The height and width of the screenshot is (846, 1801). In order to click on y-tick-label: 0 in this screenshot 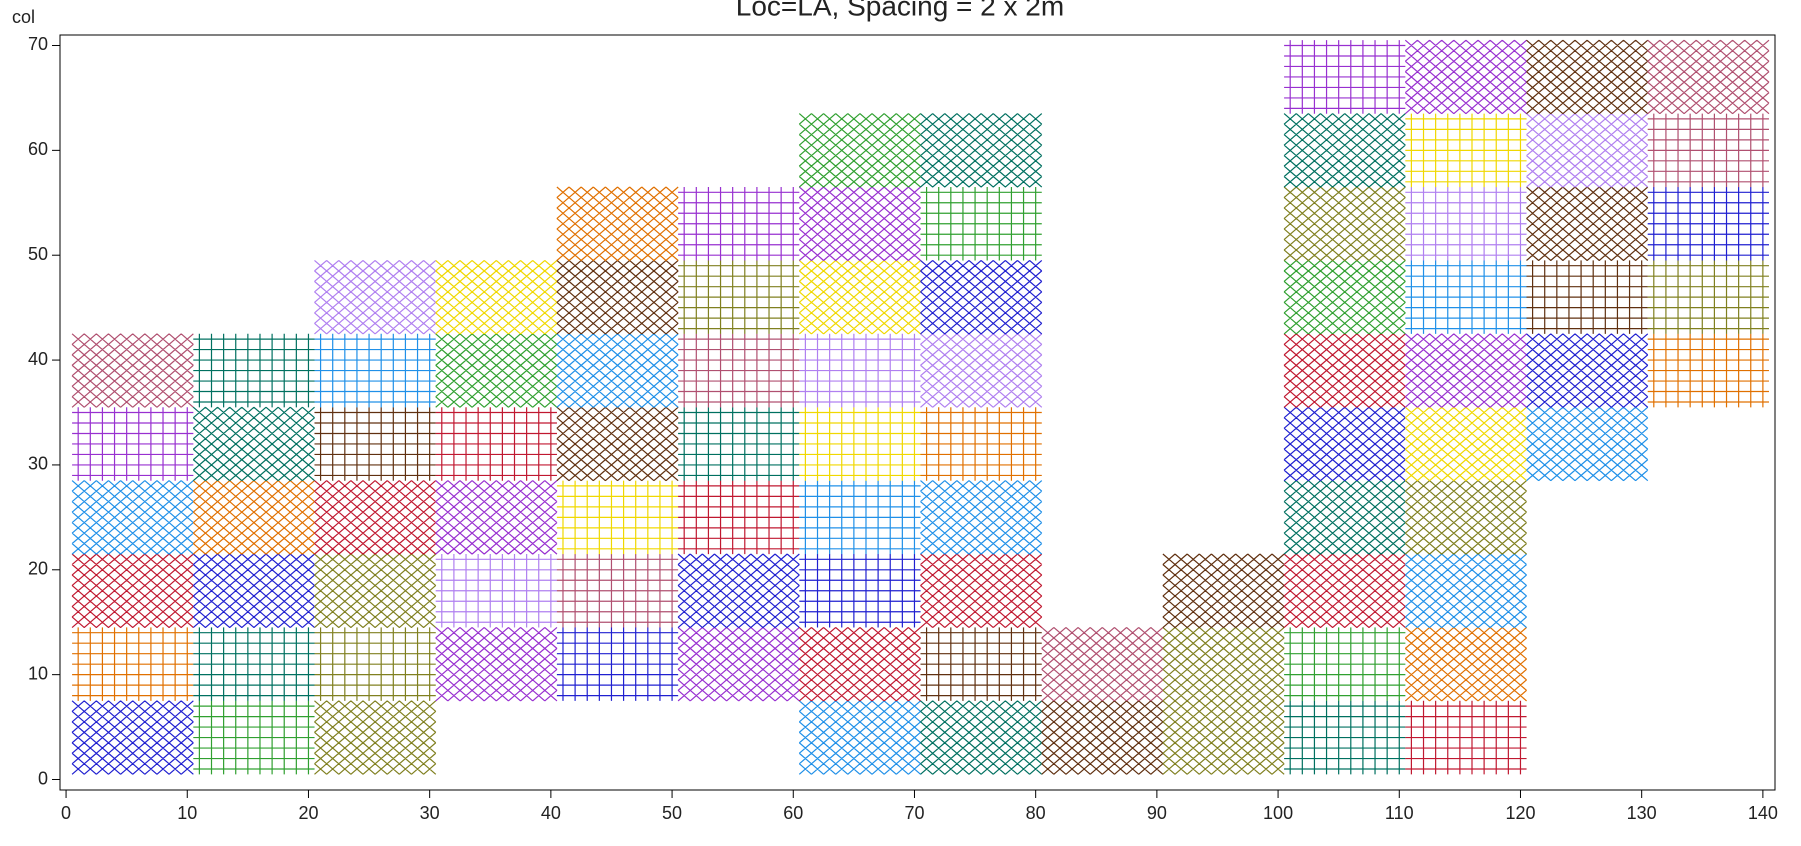, I will do `click(43, 778)`.